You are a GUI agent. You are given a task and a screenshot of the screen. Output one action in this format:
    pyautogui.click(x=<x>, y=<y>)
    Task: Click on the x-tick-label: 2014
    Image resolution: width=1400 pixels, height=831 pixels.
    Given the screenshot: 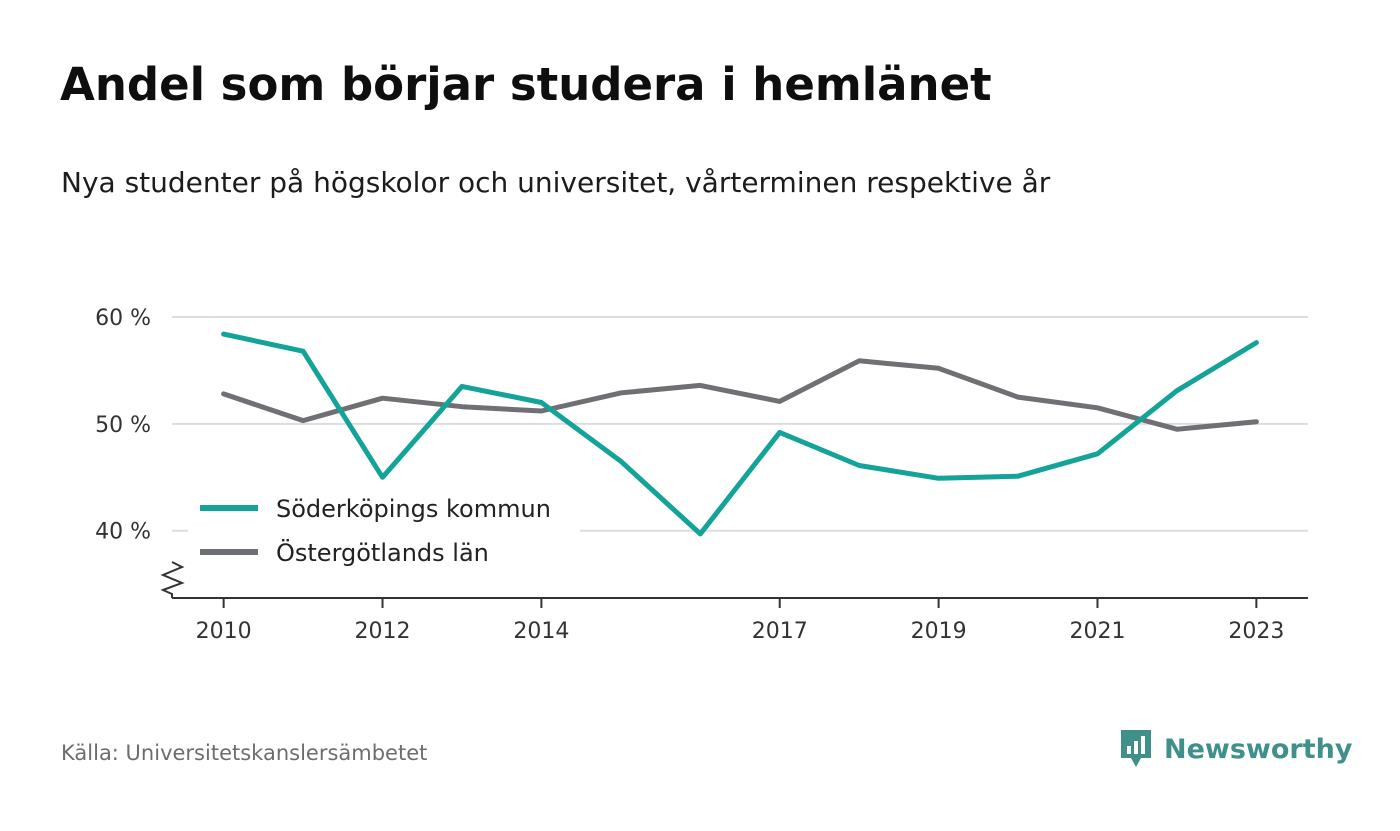 What is the action you would take?
    pyautogui.click(x=541, y=631)
    